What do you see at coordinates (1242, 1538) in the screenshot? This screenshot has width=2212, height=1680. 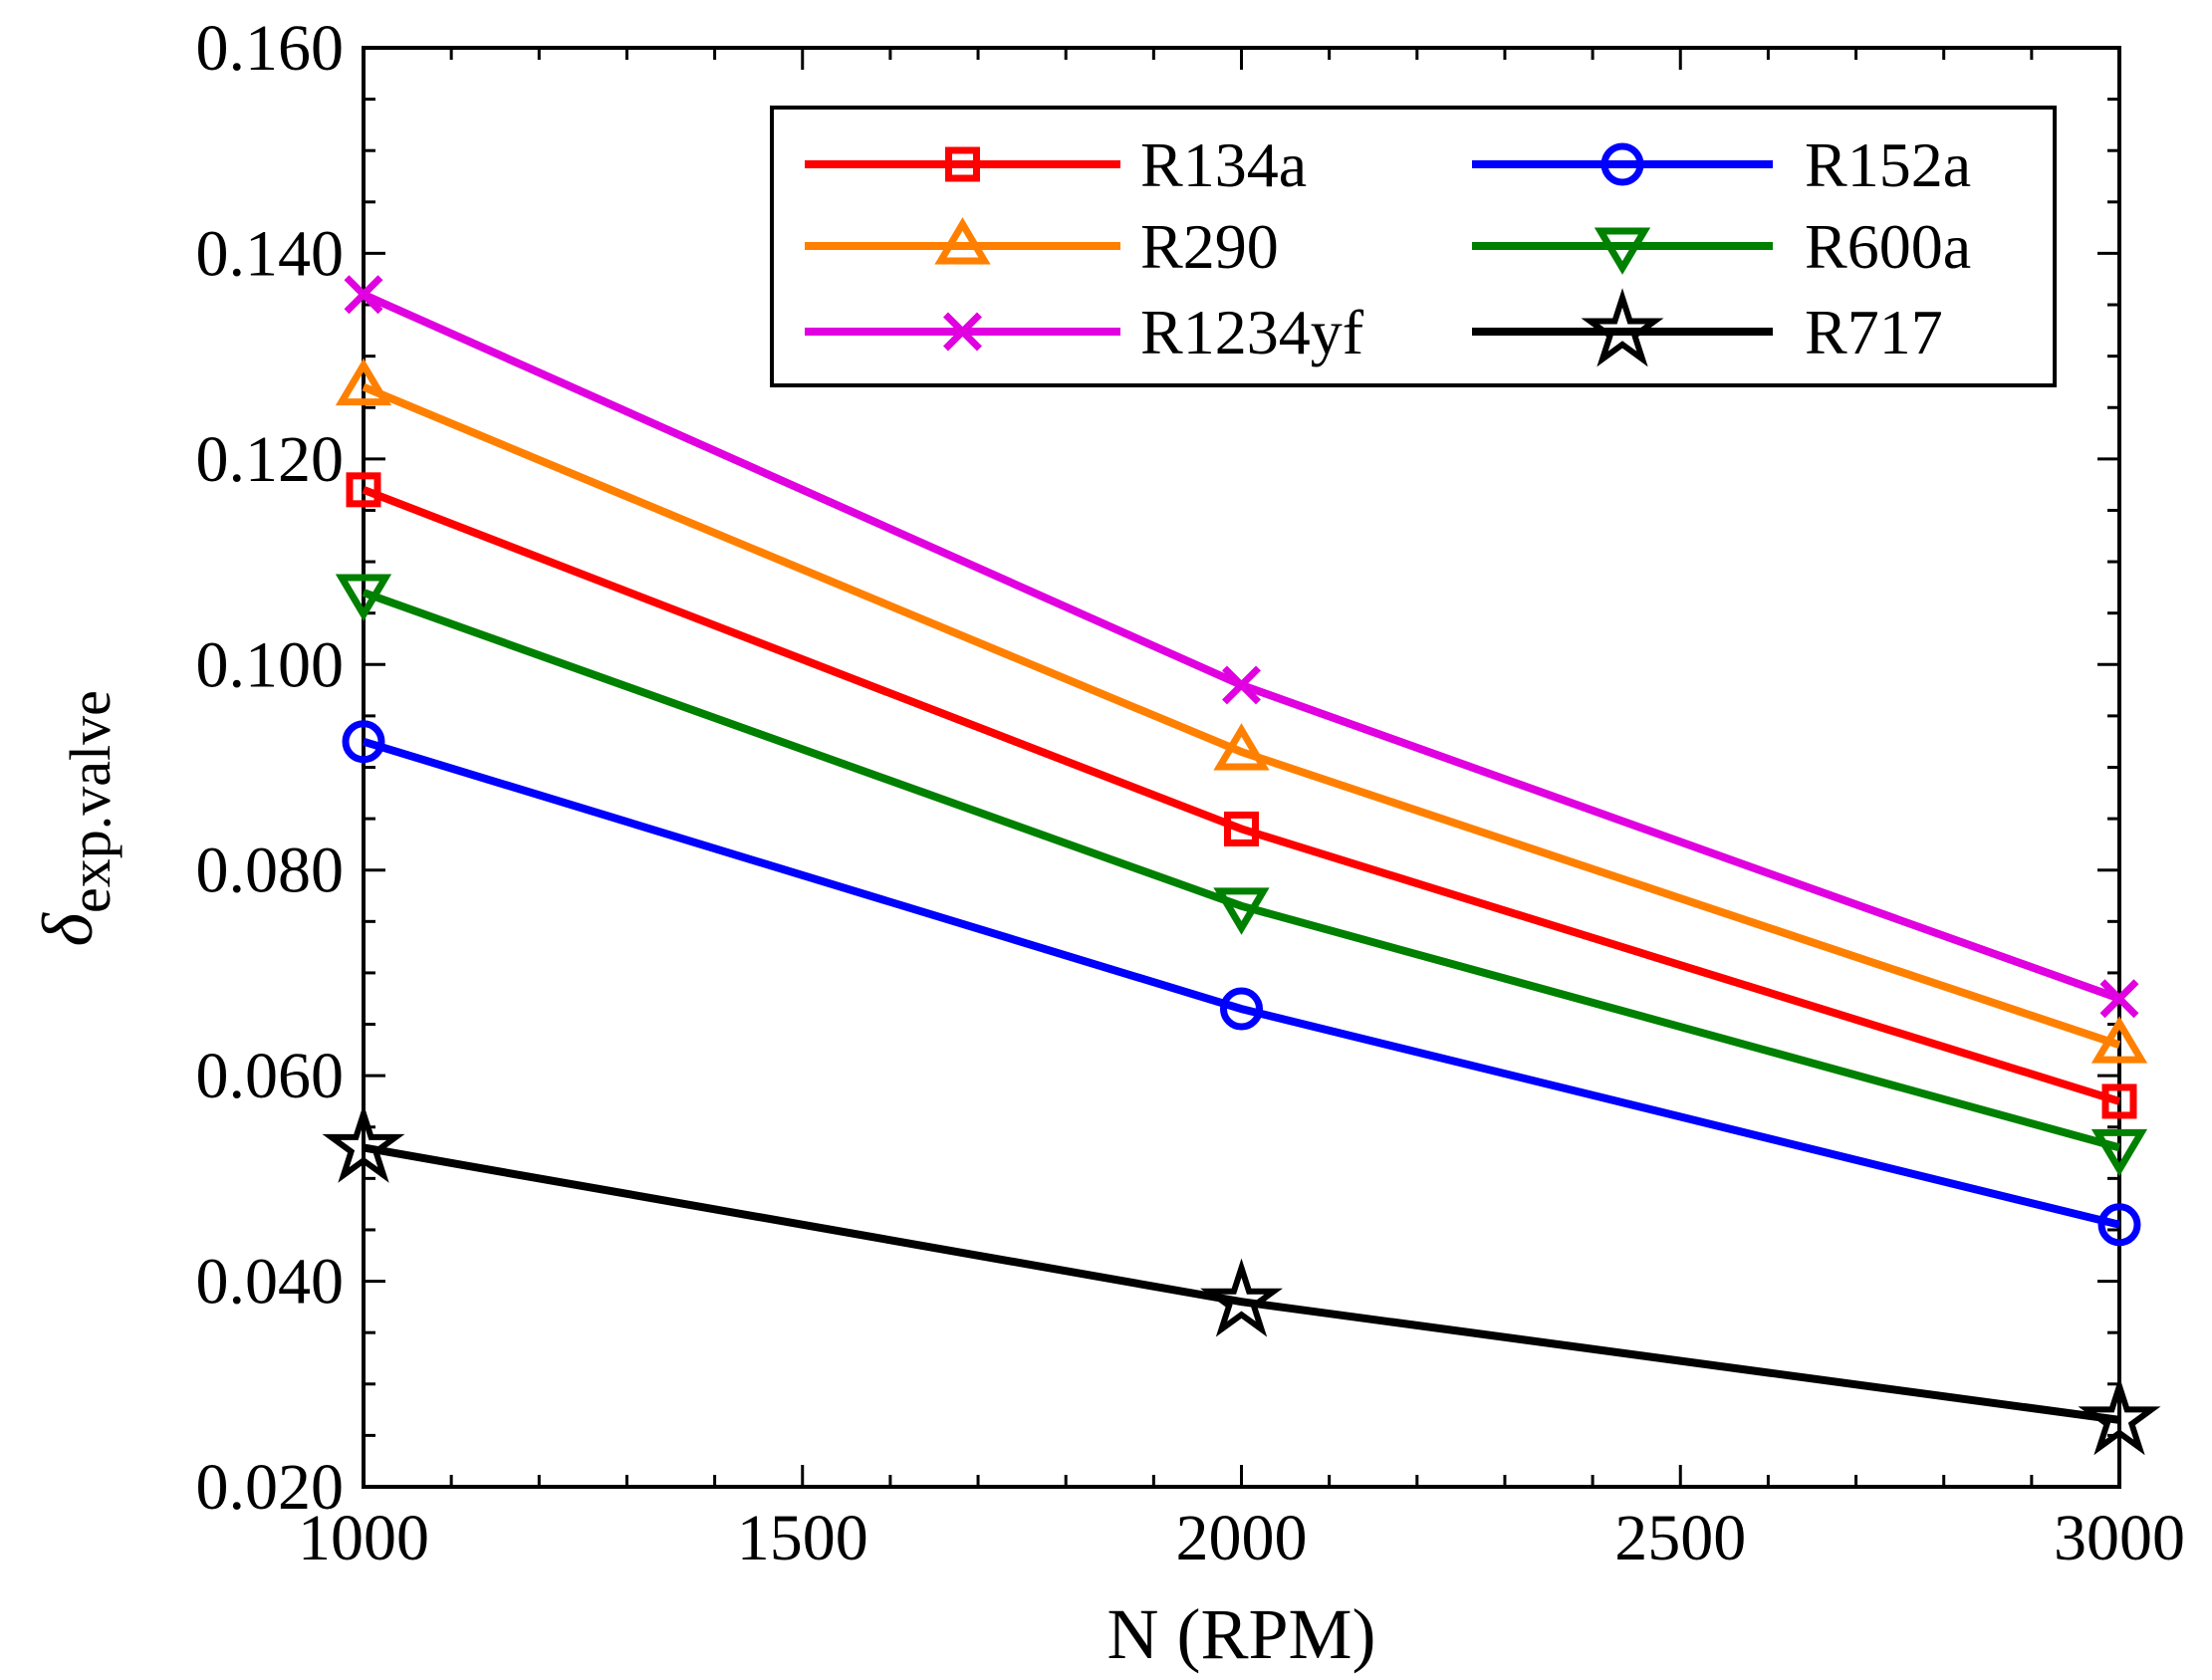 I see `x-tick-label: 2000` at bounding box center [1242, 1538].